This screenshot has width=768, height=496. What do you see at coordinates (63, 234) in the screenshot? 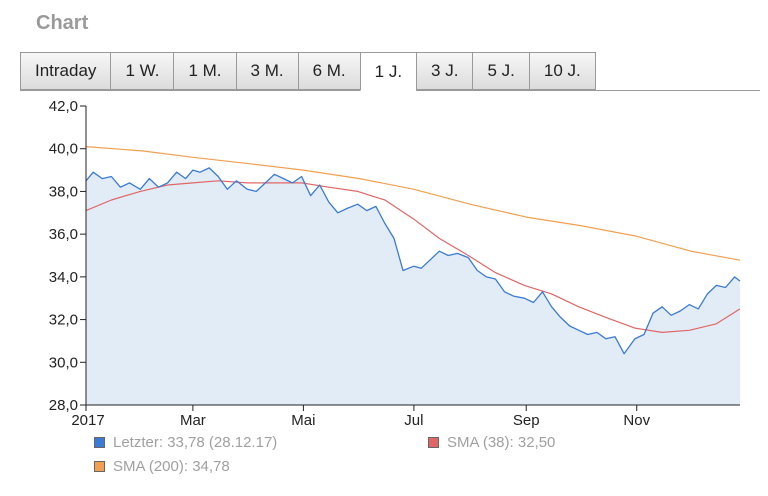
I see `y-tick-label: 36,0` at bounding box center [63, 234].